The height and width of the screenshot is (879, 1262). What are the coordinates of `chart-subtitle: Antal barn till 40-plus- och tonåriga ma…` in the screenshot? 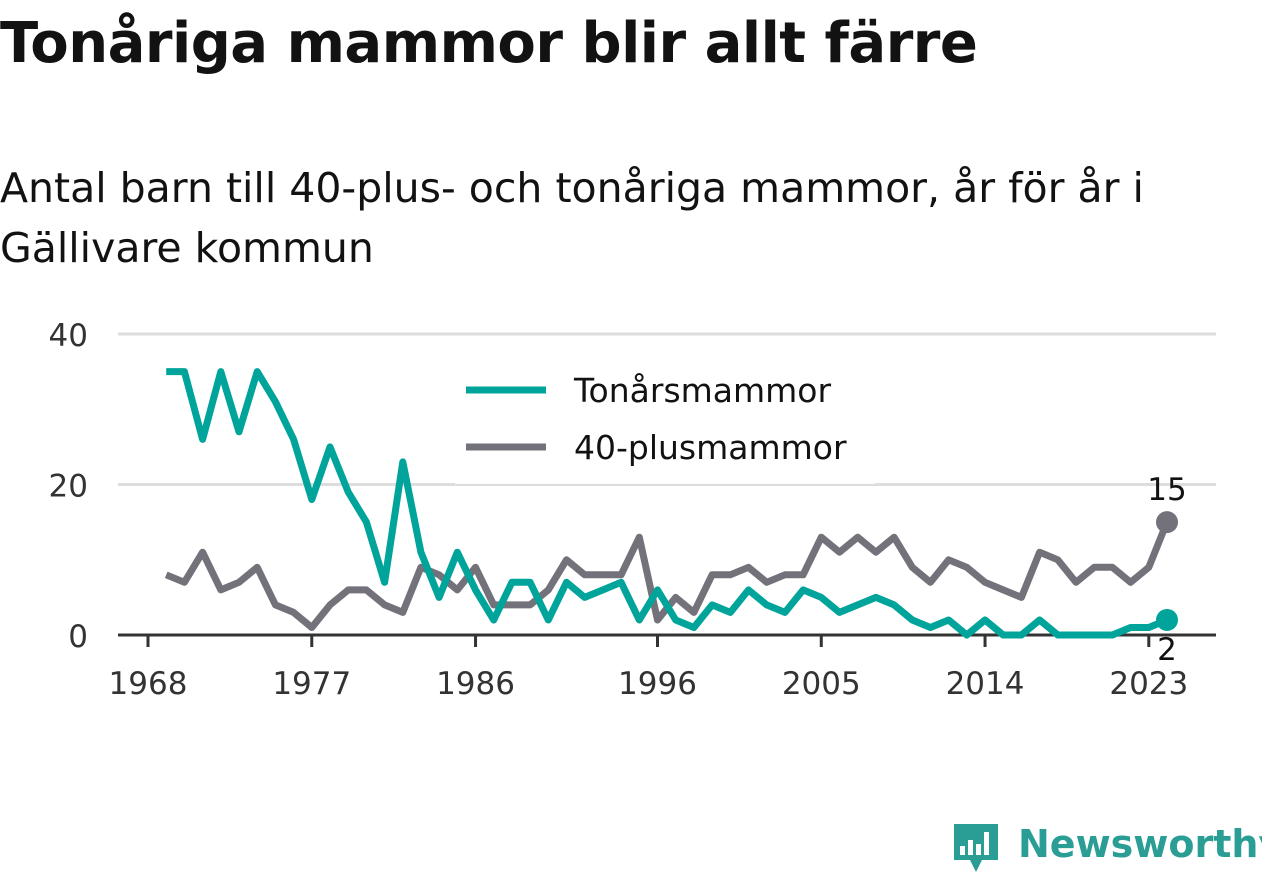 It's located at (572, 218).